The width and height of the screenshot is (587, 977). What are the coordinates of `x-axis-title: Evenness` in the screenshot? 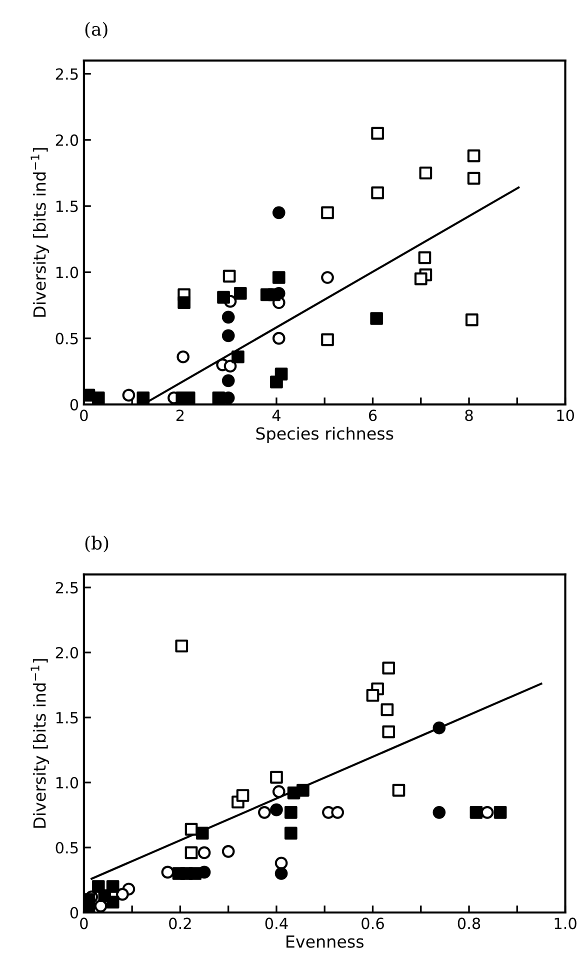 It's located at (325, 941).